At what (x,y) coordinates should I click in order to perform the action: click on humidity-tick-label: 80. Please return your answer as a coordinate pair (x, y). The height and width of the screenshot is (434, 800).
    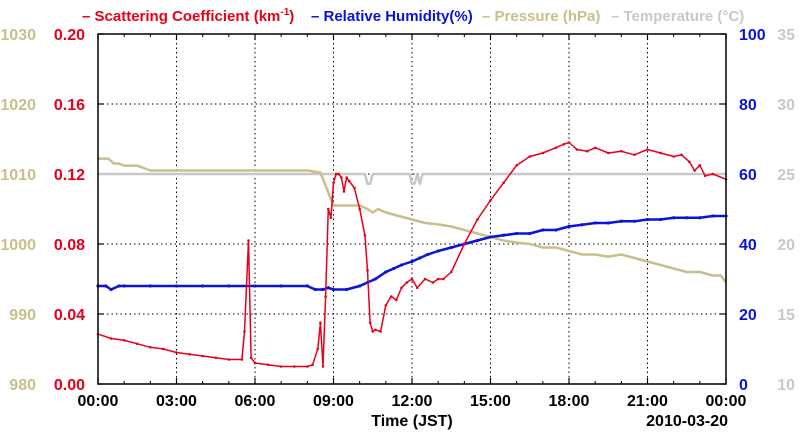
    Looking at the image, I should click on (748, 105).